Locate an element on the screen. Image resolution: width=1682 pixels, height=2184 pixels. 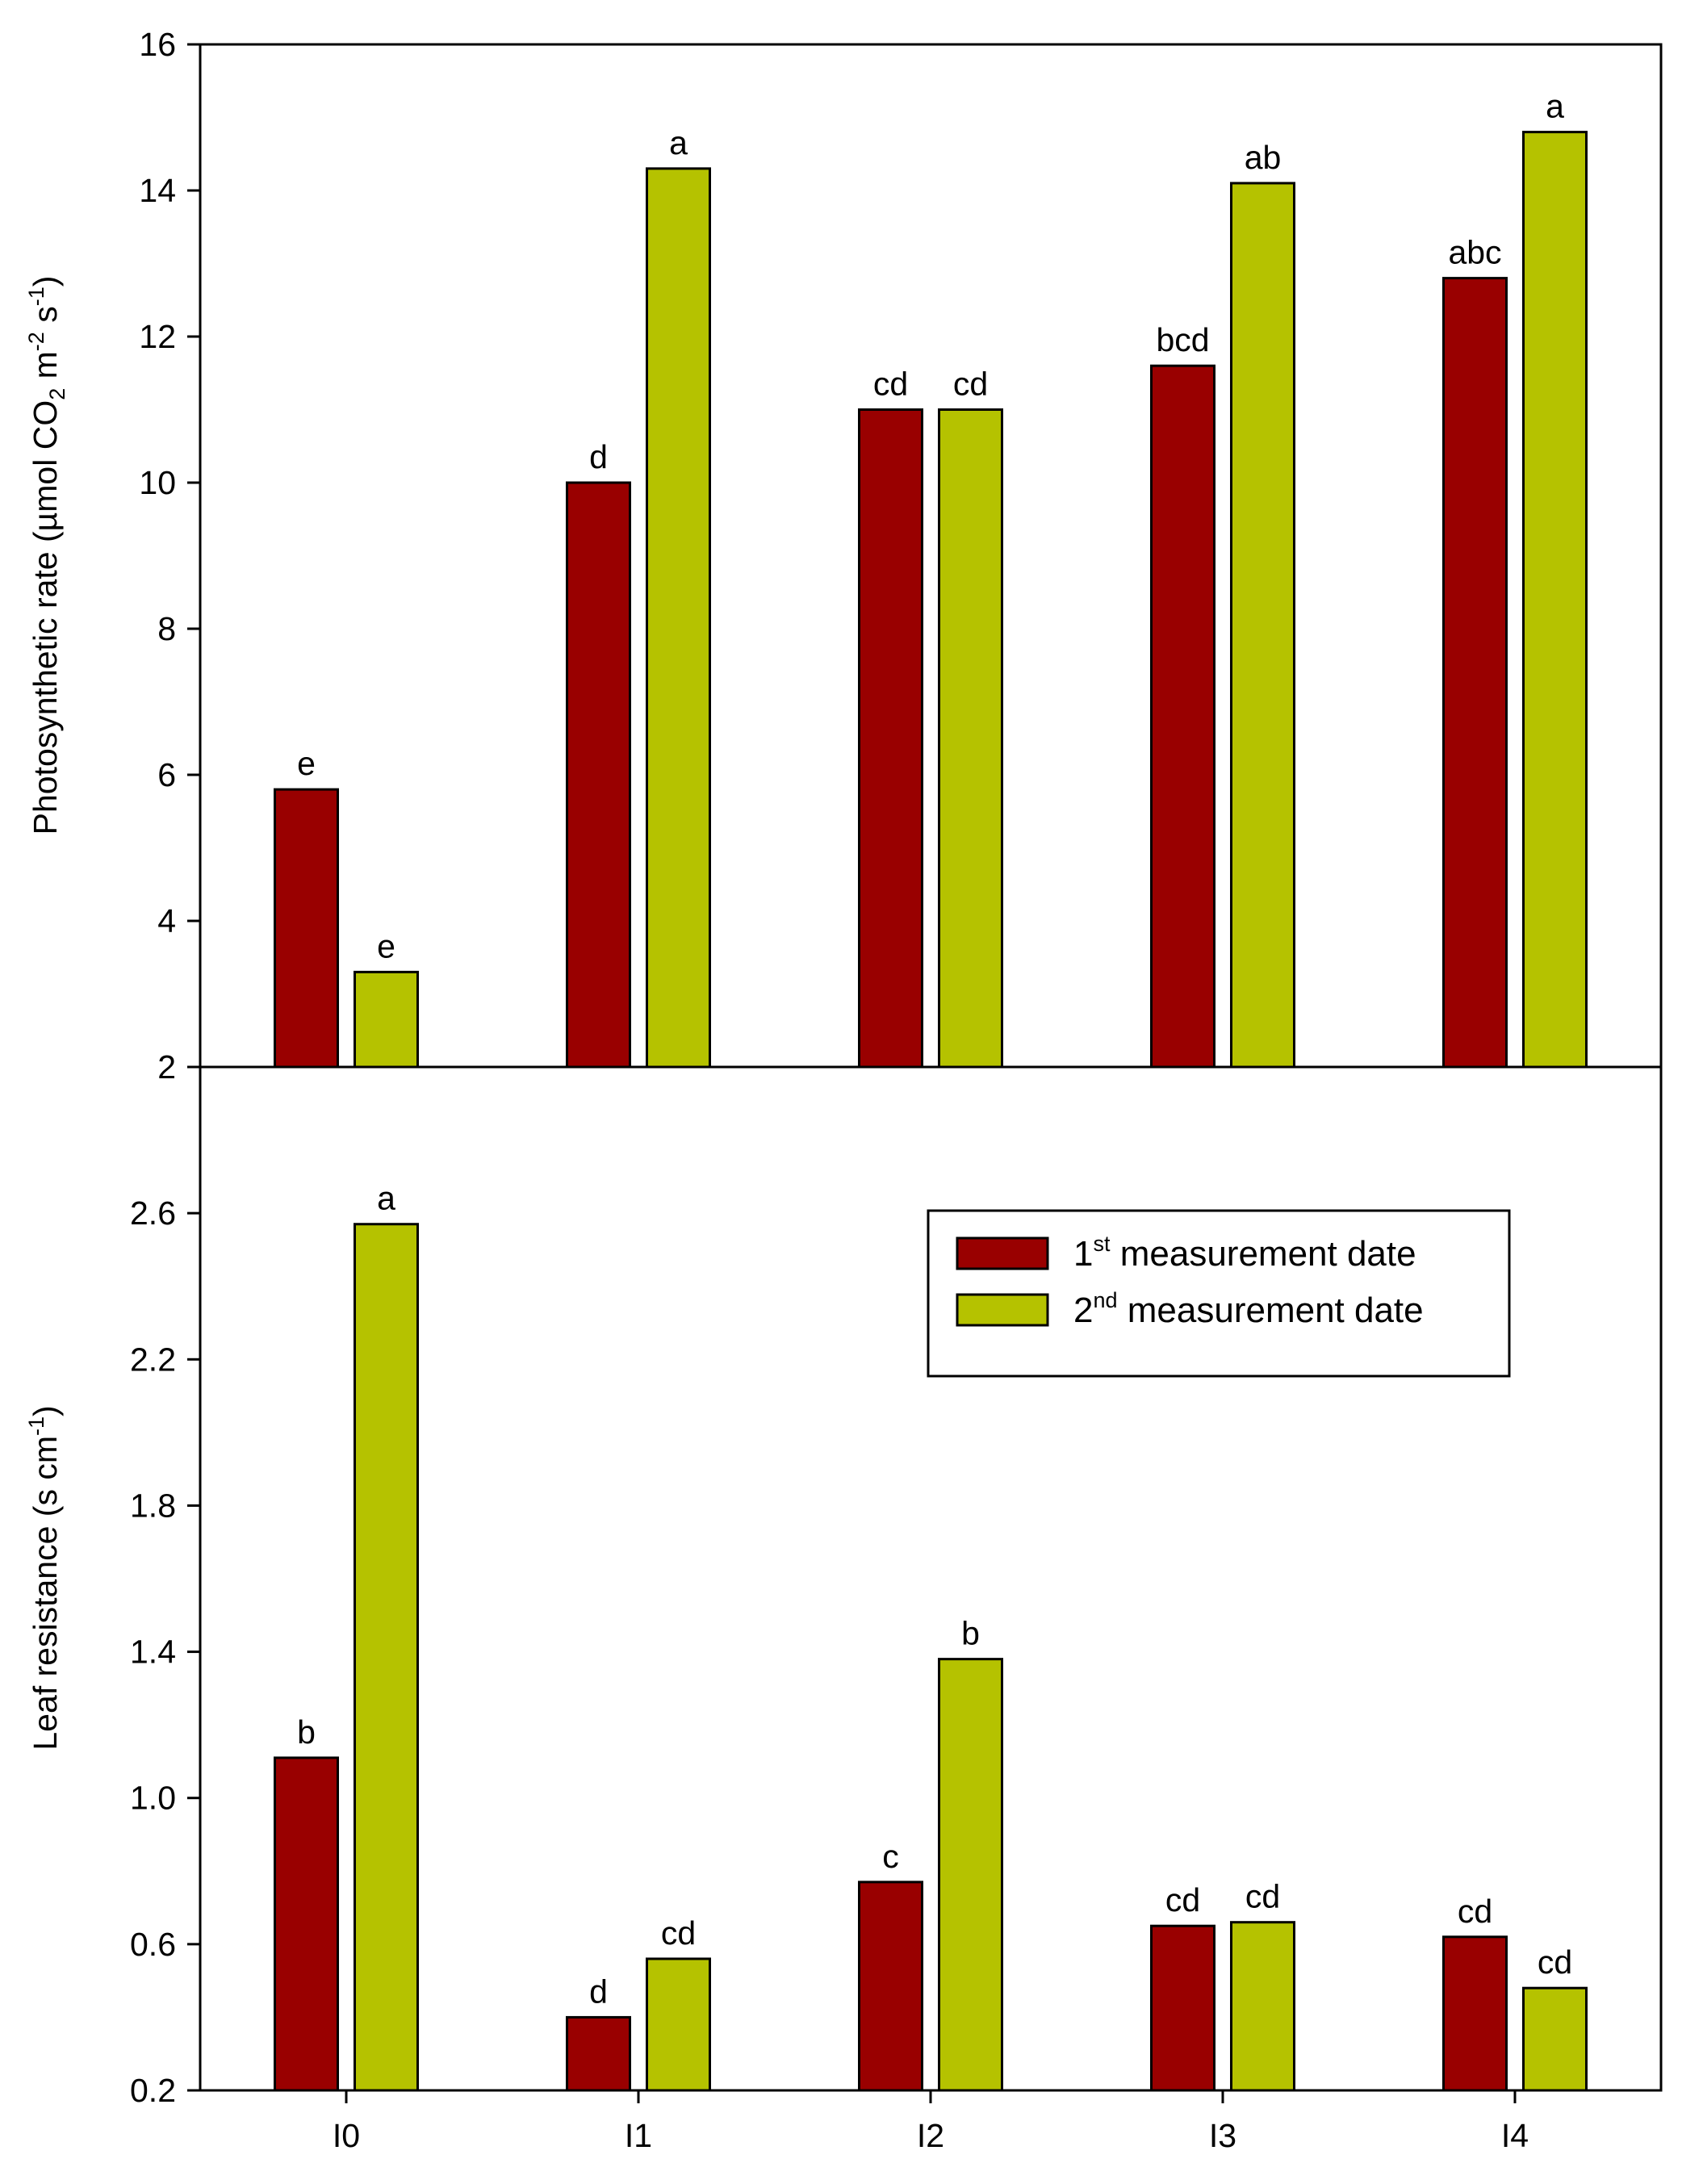
y-tick-label: 10 is located at coordinates (157, 482).